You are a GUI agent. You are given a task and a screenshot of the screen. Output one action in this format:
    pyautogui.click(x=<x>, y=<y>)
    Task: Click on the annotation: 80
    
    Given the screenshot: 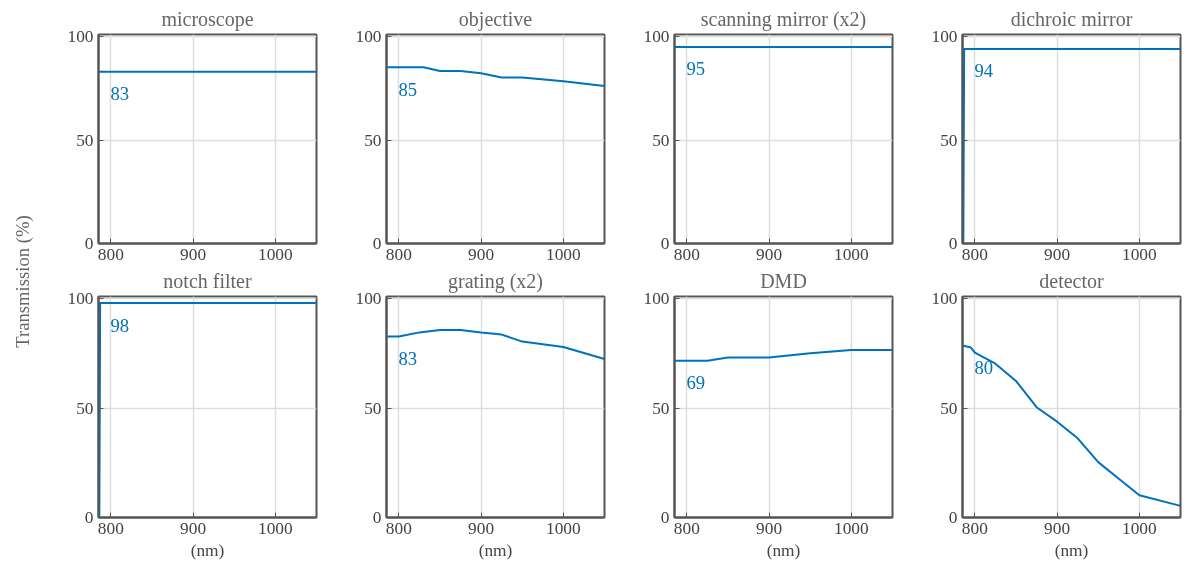 What is the action you would take?
    pyautogui.click(x=984, y=368)
    